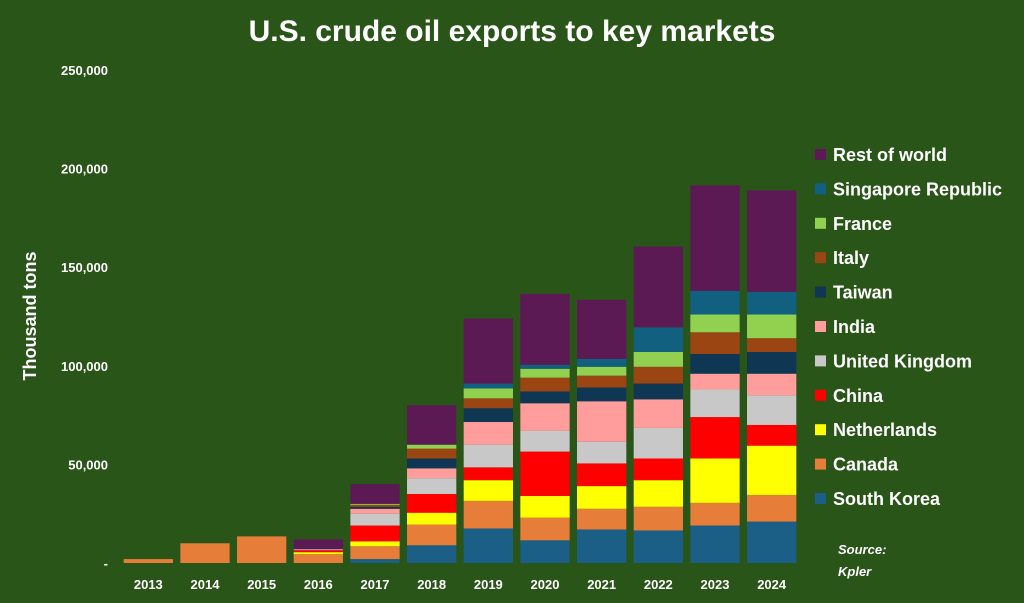  I want to click on legend-item: Rest of world, so click(881, 155).